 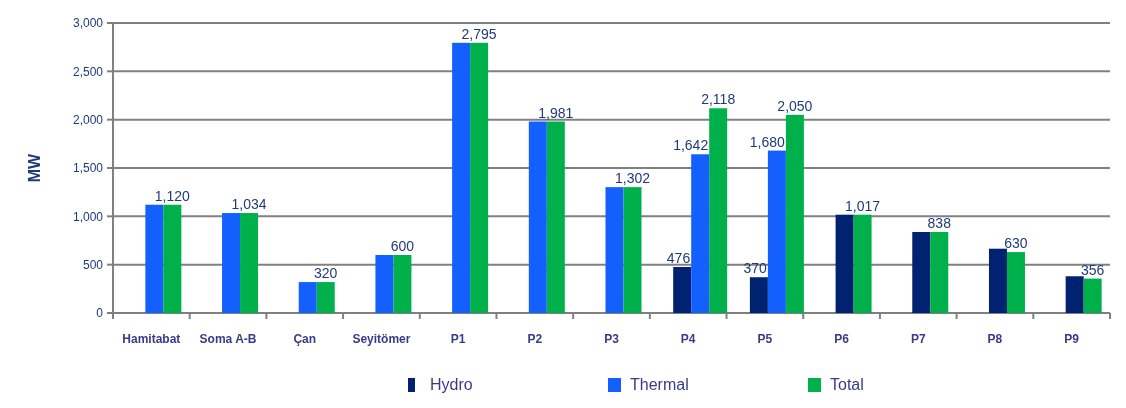 What do you see at coordinates (939, 222) in the screenshot?
I see `data-label: 838` at bounding box center [939, 222].